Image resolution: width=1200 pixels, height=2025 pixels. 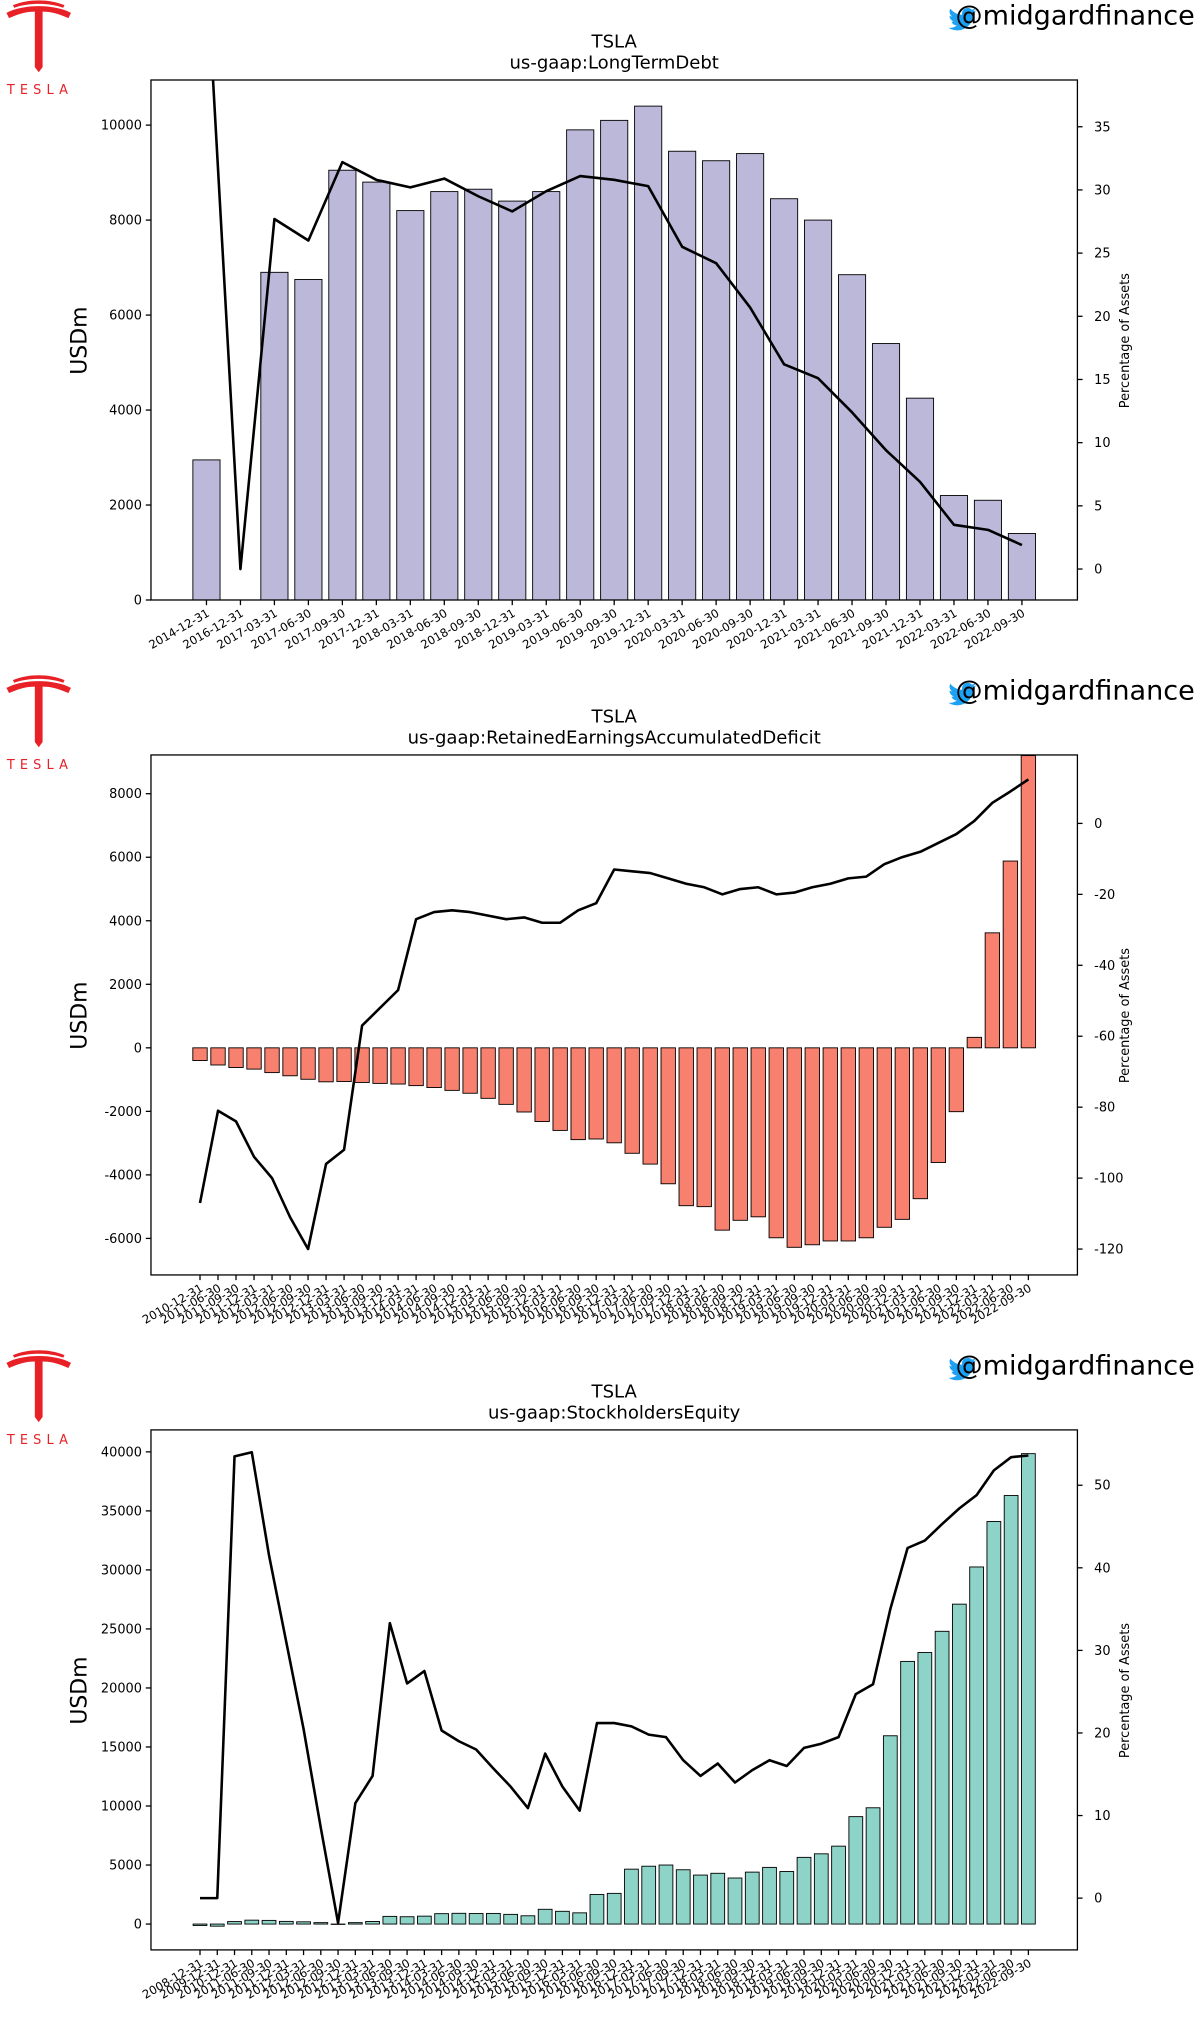 I want to click on y2-tick-label: 20, so click(x=1102, y=1733).